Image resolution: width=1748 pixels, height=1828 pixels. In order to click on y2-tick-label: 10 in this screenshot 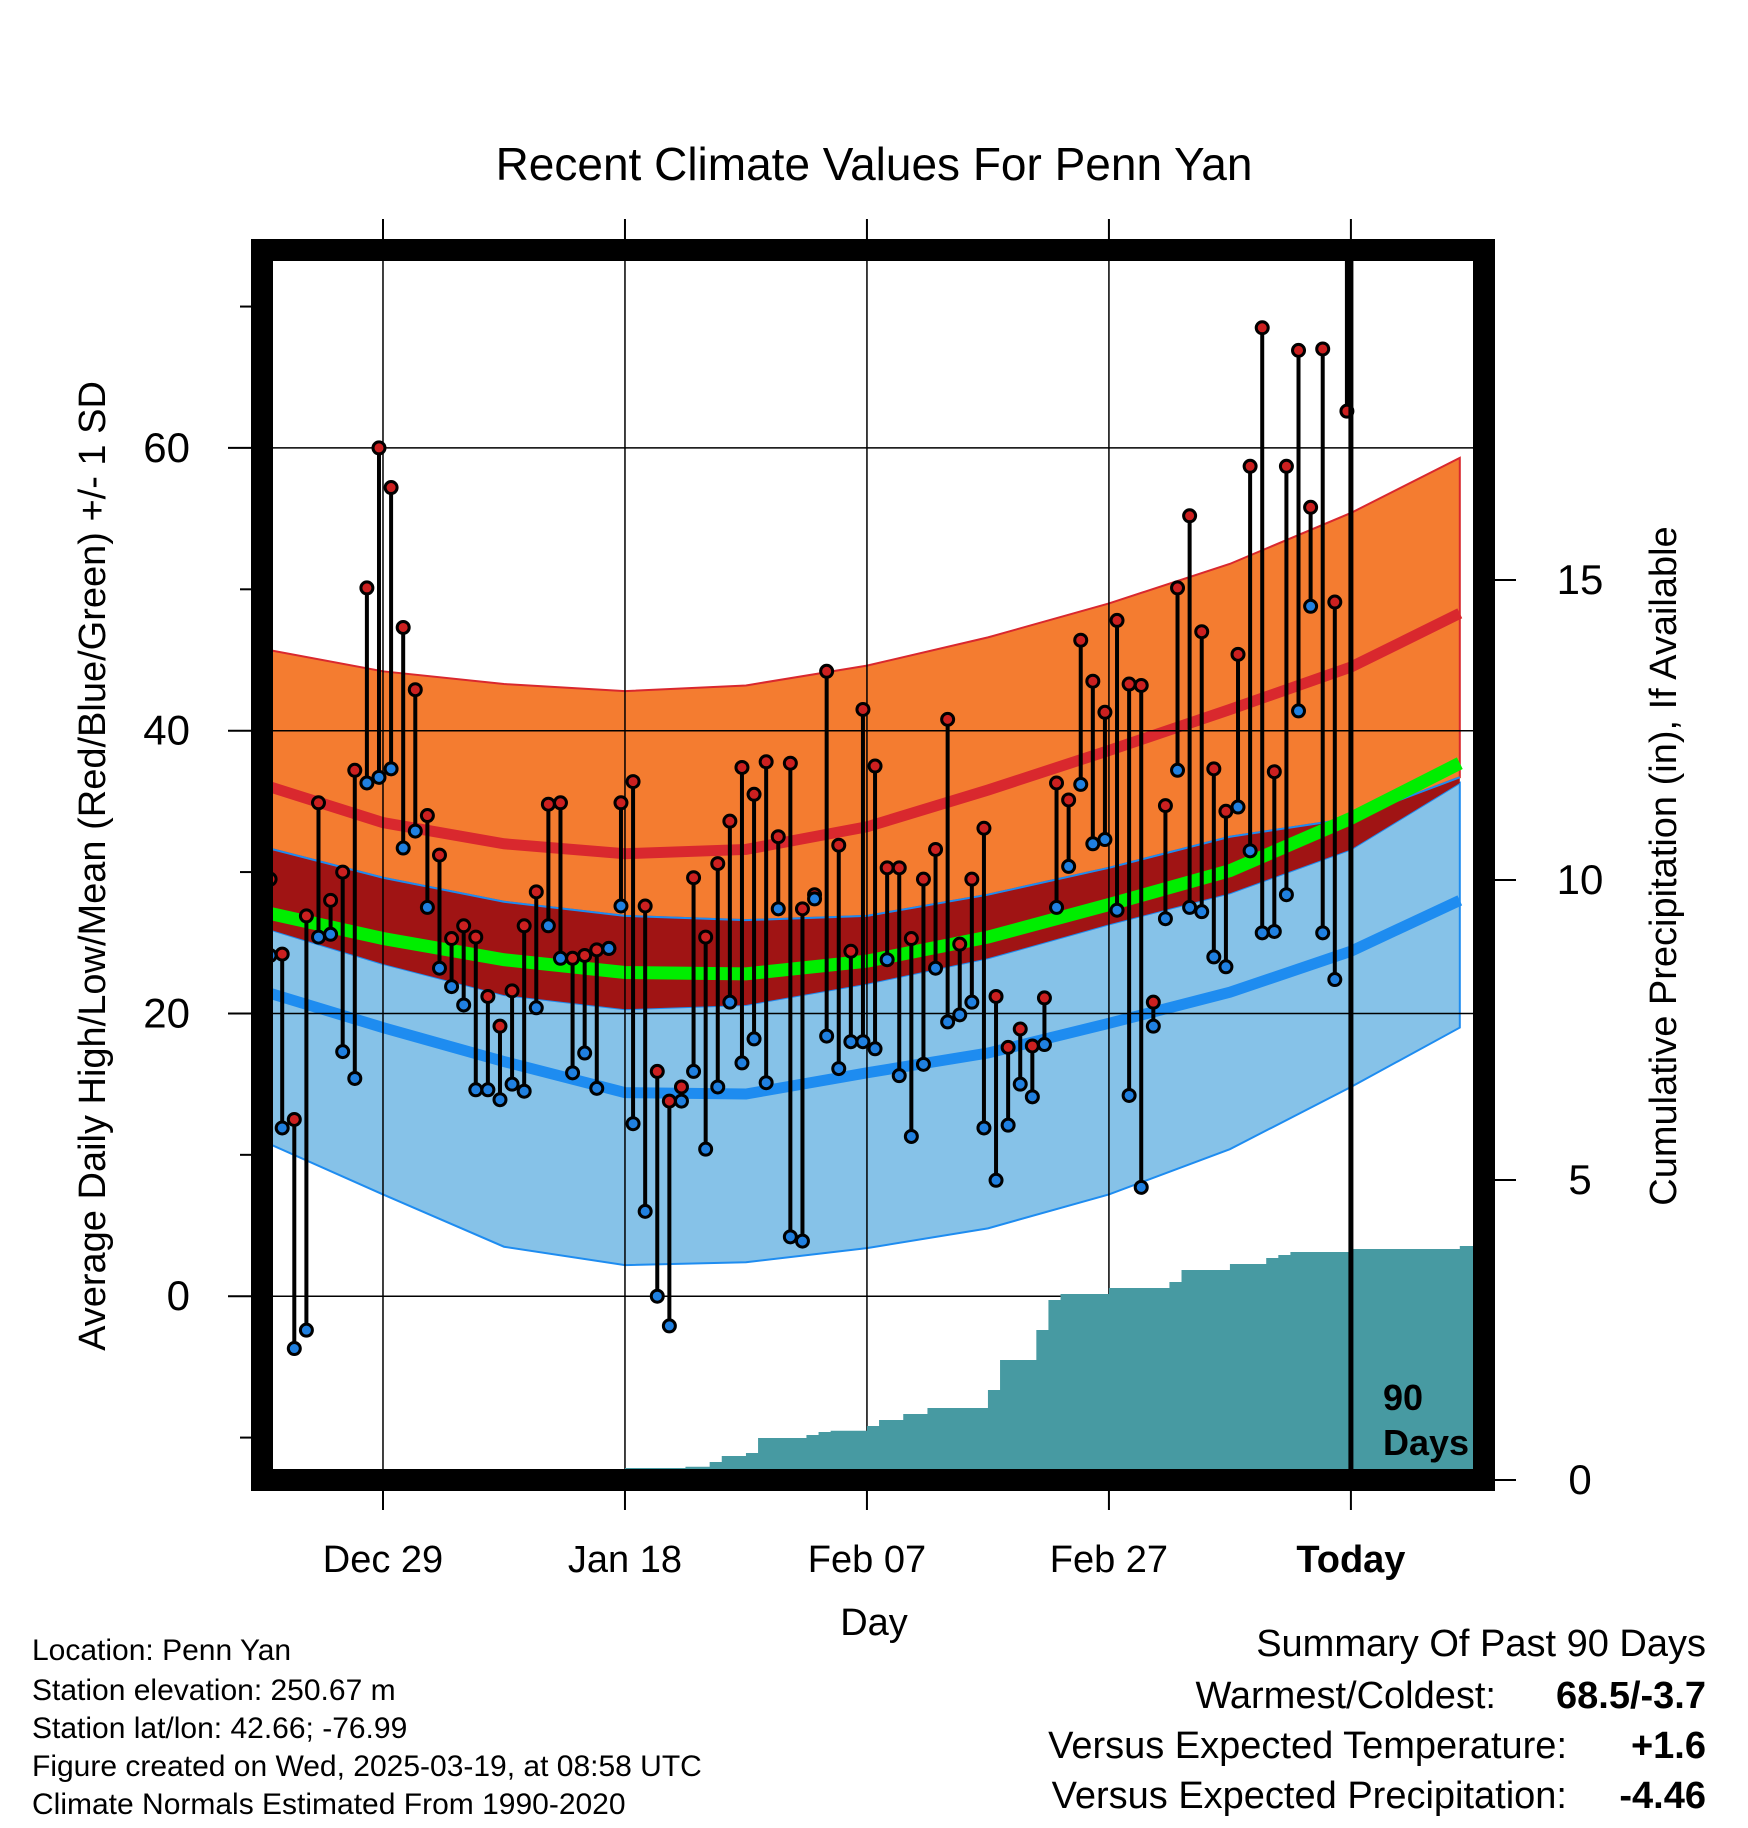, I will do `click(1580, 879)`.